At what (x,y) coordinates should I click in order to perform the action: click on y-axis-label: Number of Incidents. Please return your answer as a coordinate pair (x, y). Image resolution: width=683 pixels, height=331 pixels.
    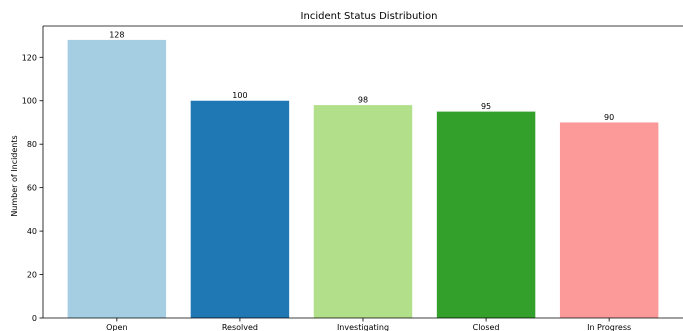
    Looking at the image, I should click on (14, 175).